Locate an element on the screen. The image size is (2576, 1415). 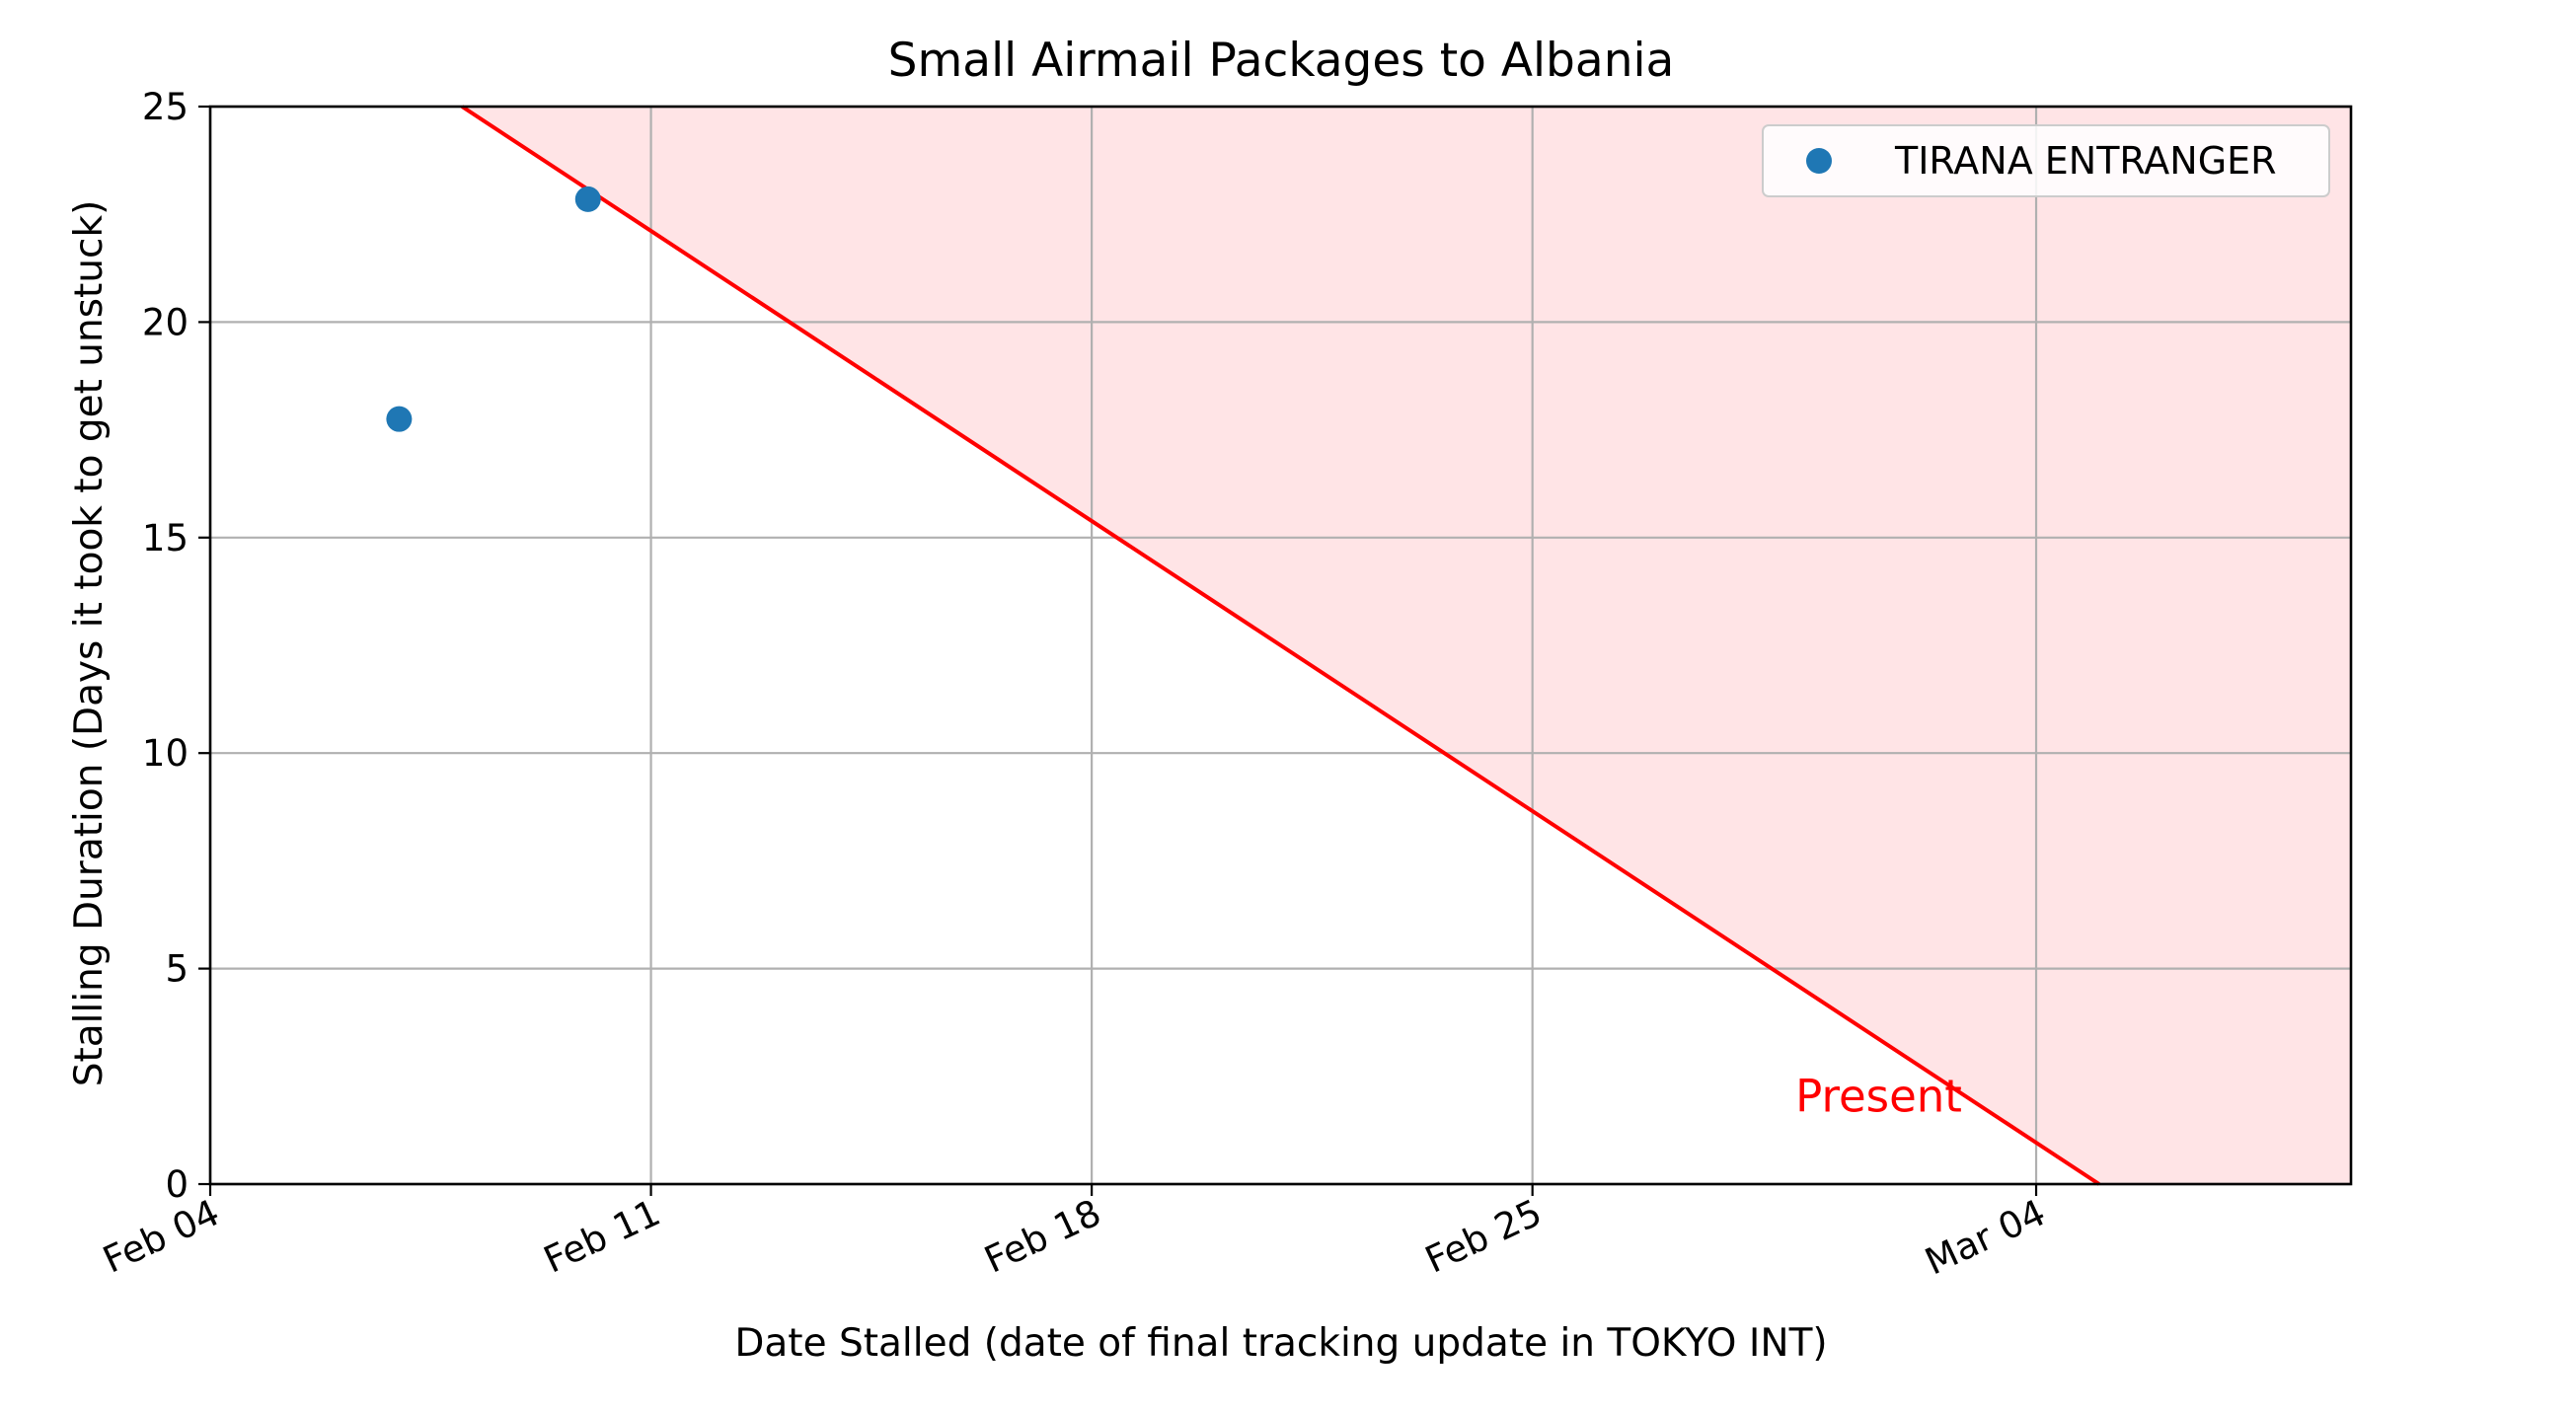
legend-box is located at coordinates (2046, 160).